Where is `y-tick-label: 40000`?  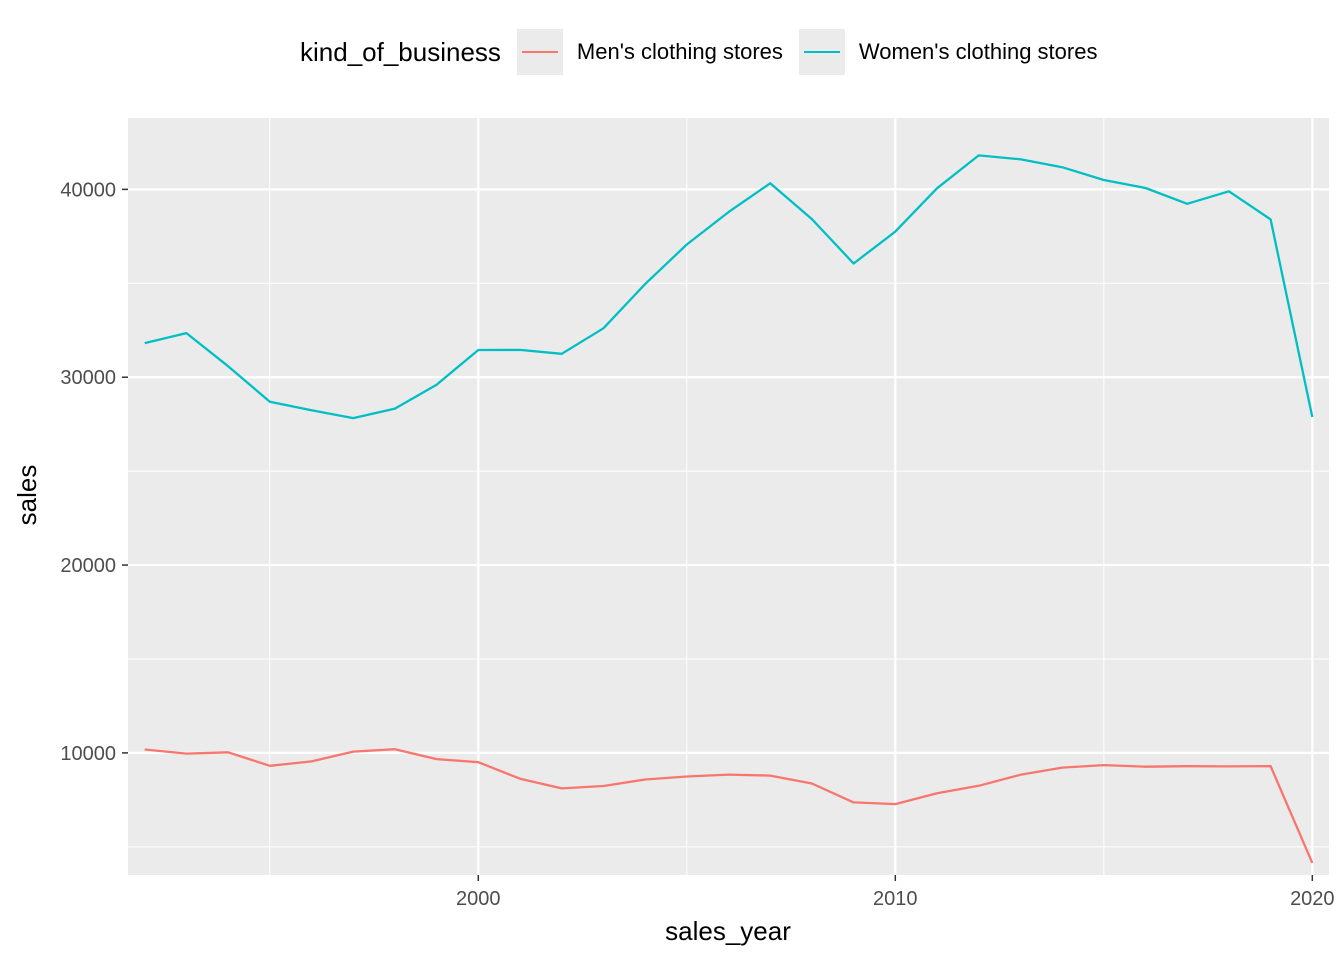
y-tick-label: 40000 is located at coordinates (88, 190).